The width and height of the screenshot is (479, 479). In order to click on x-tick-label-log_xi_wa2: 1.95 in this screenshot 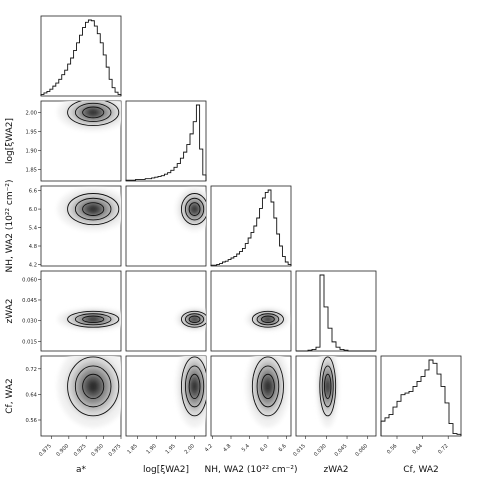, I will do `click(171, 449)`.